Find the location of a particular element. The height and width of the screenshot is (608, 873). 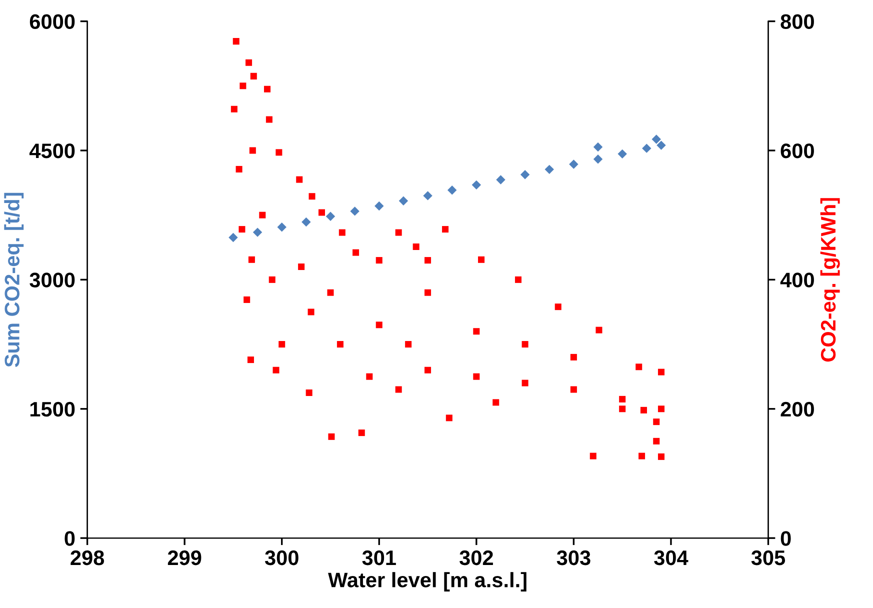

y-tick-label: 6000 is located at coordinates (52, 22).